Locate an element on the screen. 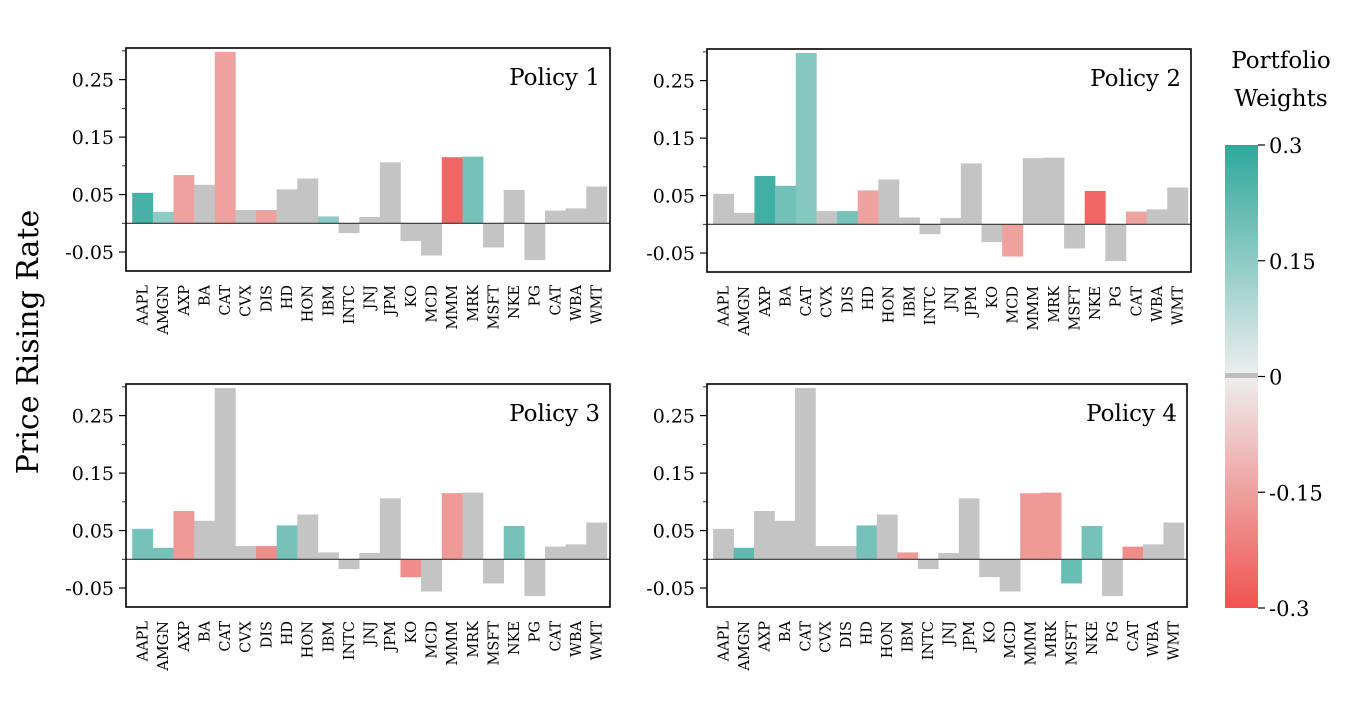  colorbar-tick-label: 0.15 is located at coordinates (1292, 262).